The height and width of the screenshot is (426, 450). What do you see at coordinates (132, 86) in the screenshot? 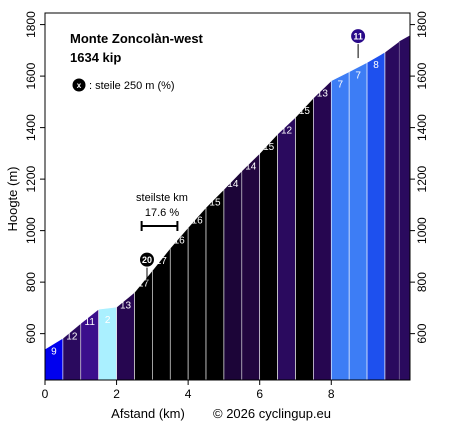
I see `legend-text: : steile 250 m (%)` at bounding box center [132, 86].